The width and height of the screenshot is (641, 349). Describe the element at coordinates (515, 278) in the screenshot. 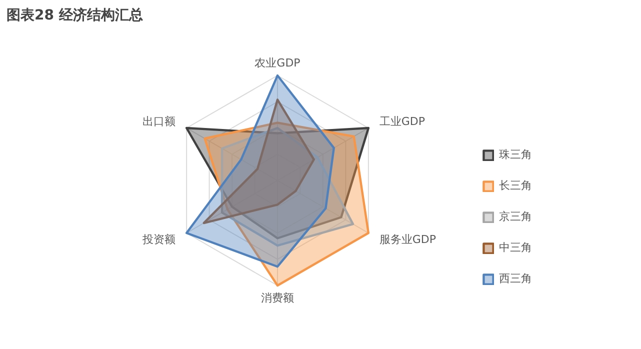

I see `legend-label: 西三角` at that location.